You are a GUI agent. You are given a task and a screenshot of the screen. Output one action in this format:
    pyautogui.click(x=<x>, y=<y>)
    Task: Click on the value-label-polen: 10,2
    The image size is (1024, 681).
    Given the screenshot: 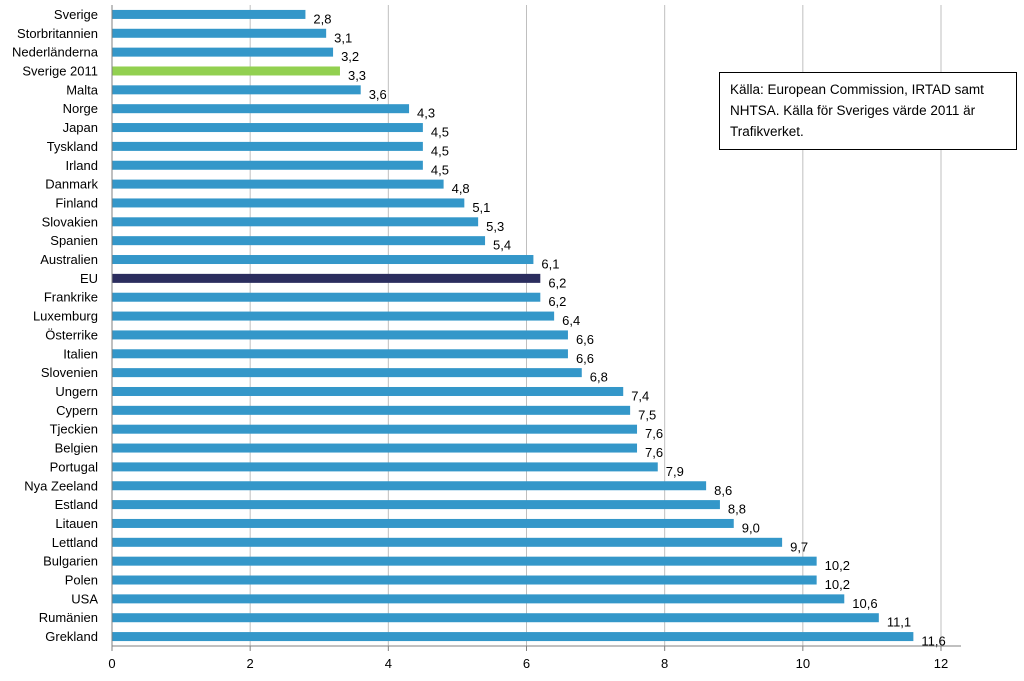 What is the action you would take?
    pyautogui.click(x=837, y=584)
    